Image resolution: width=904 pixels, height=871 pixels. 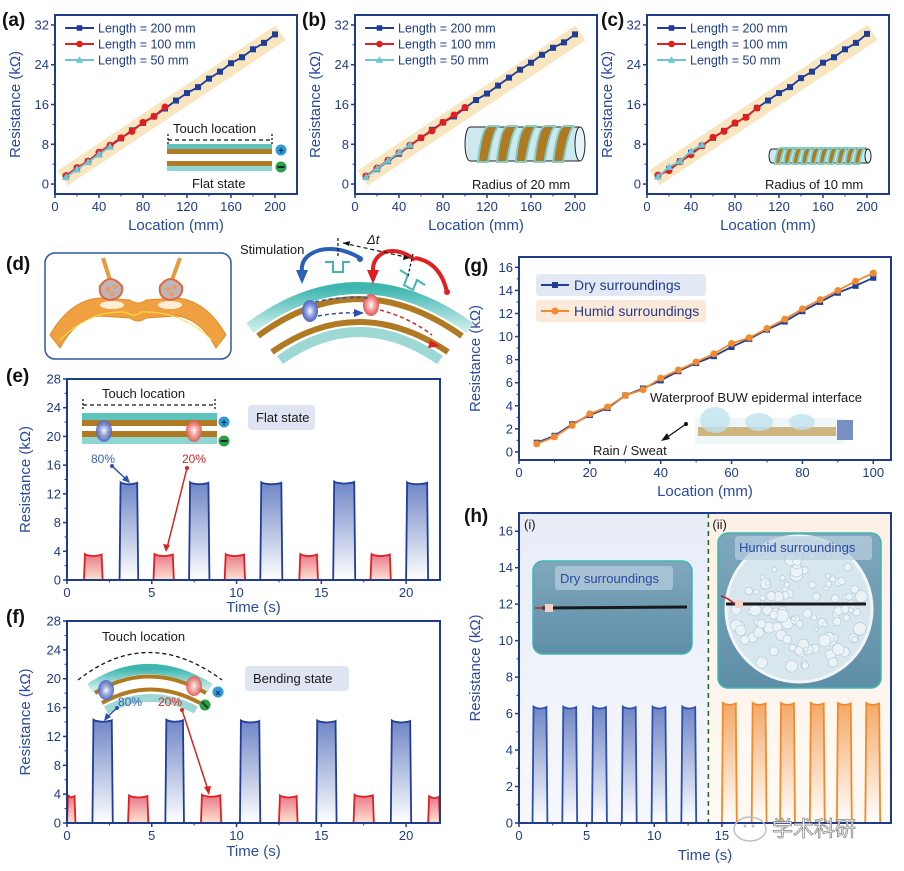 I want to click on brown-electrode, so click(x=219, y=163).